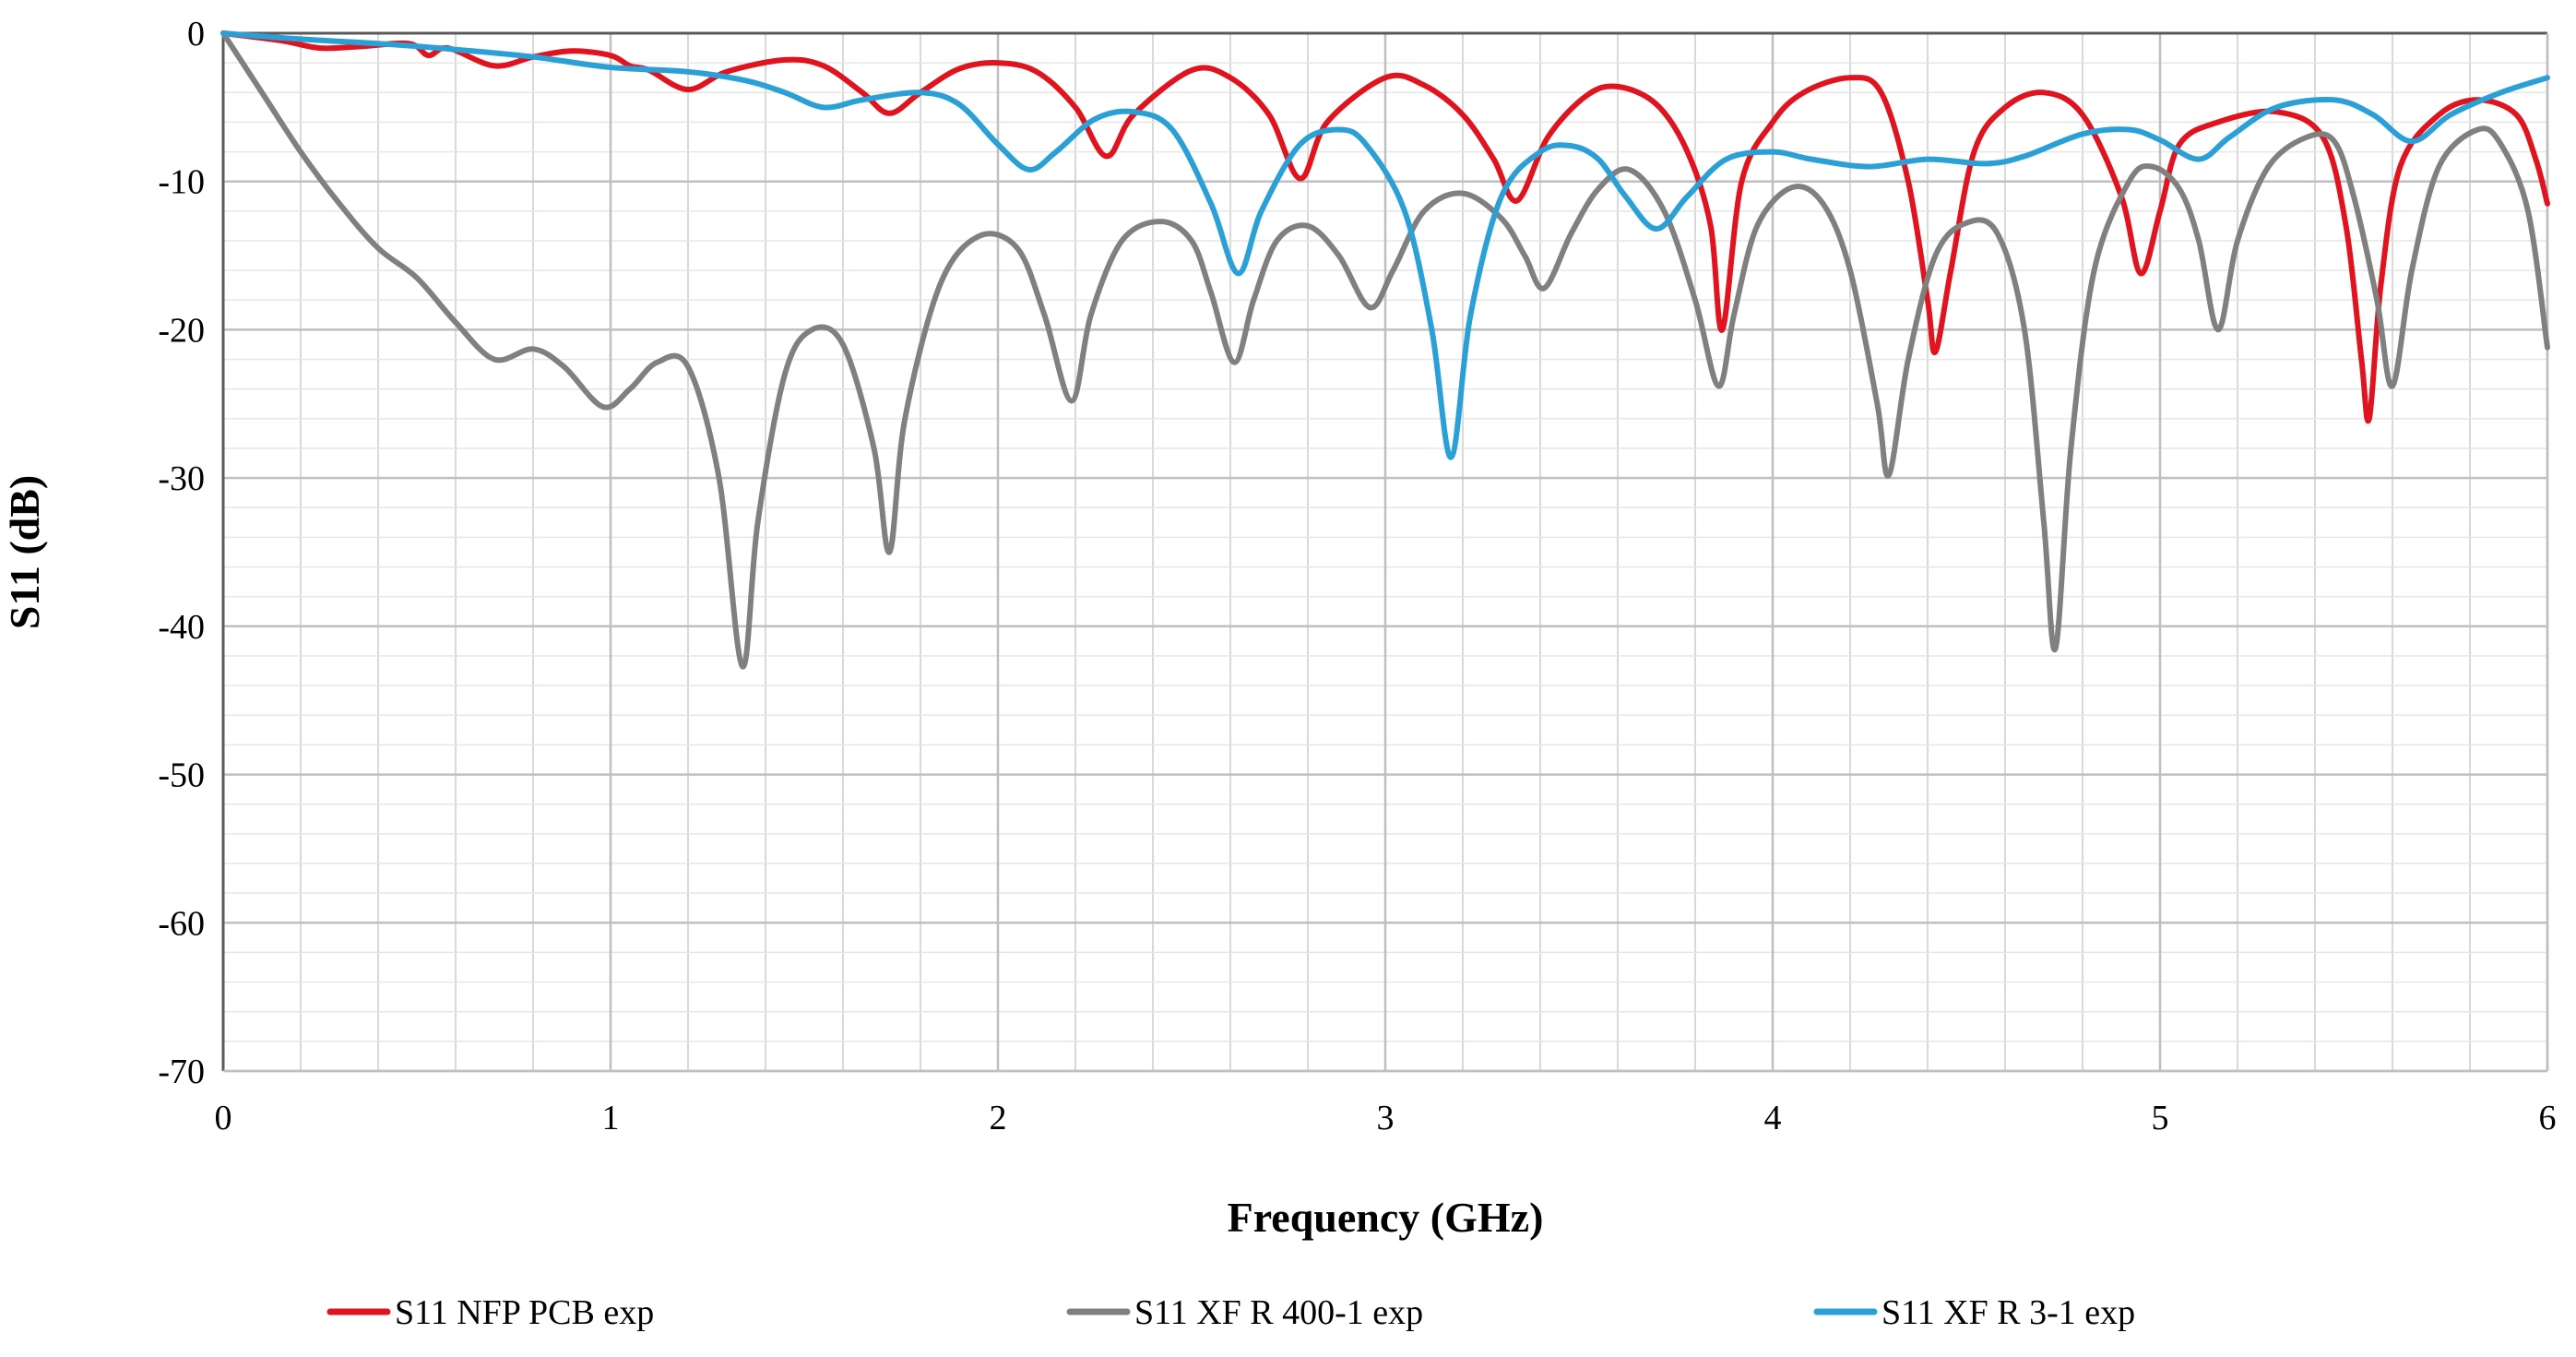  Describe the element at coordinates (181, 553) in the screenshot. I see `y-tick-labels: 0 -10 -20 -30 -40 -50 -60 -70` at that location.